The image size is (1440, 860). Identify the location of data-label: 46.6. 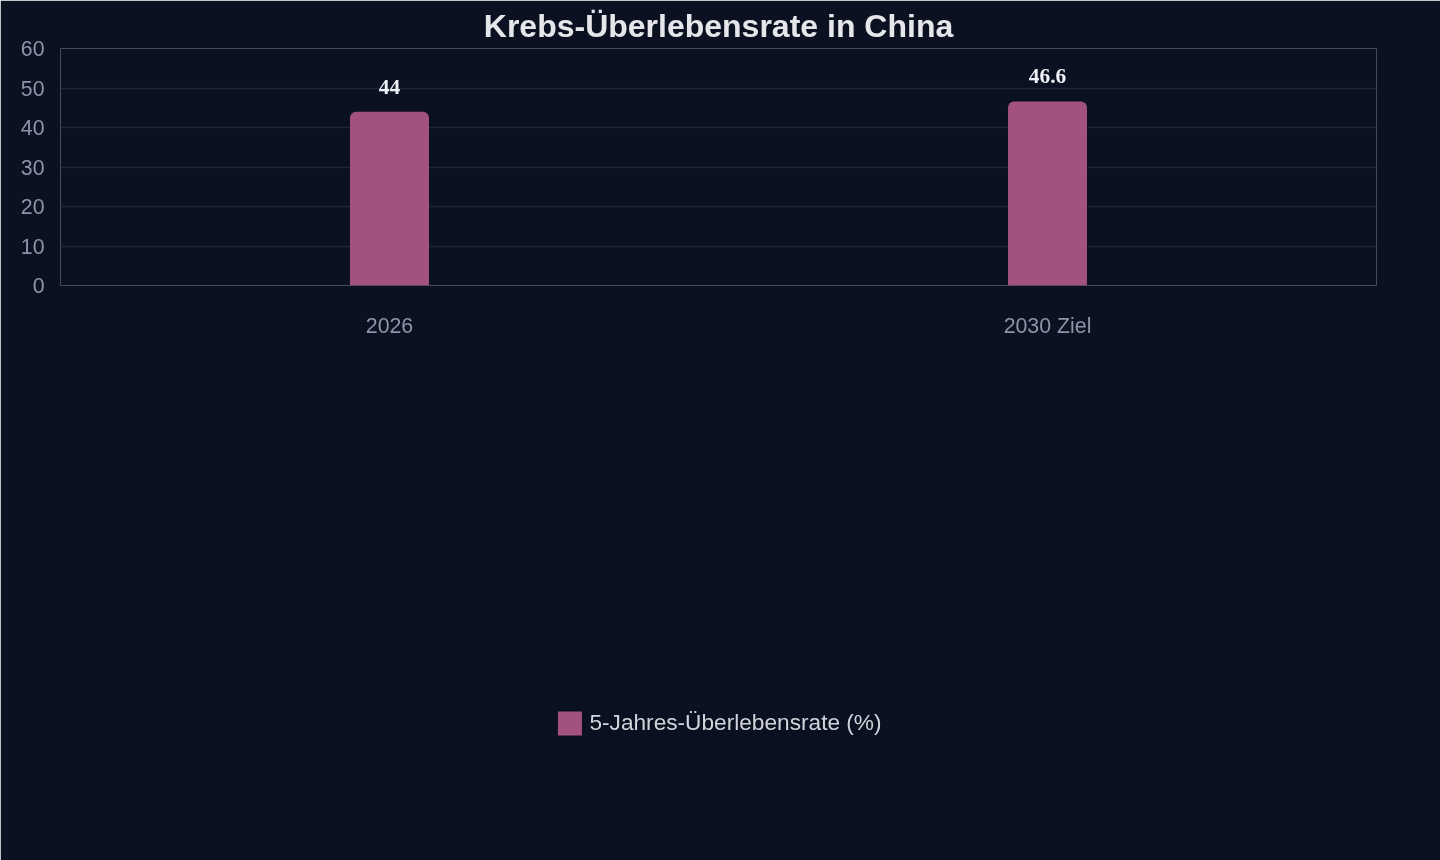
(1047, 76).